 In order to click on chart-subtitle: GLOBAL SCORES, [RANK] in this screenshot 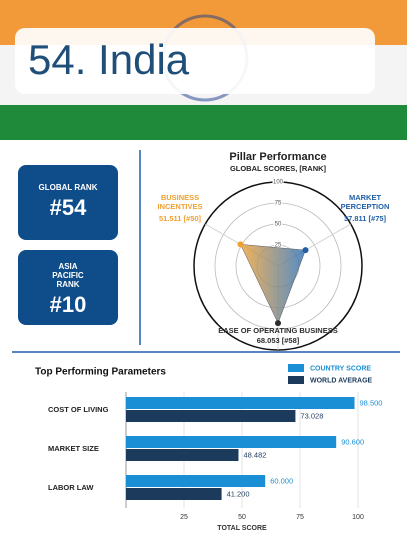, I will do `click(278, 168)`.